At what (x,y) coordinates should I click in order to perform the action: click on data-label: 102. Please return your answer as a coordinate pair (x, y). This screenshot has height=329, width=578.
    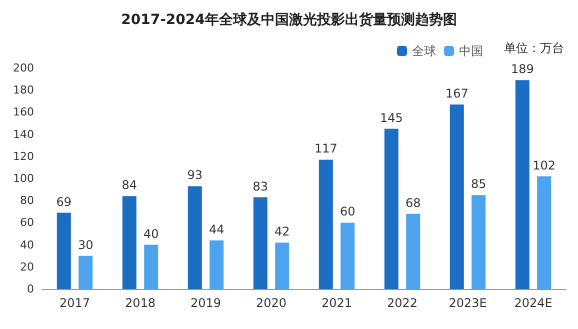
    Looking at the image, I should click on (544, 165).